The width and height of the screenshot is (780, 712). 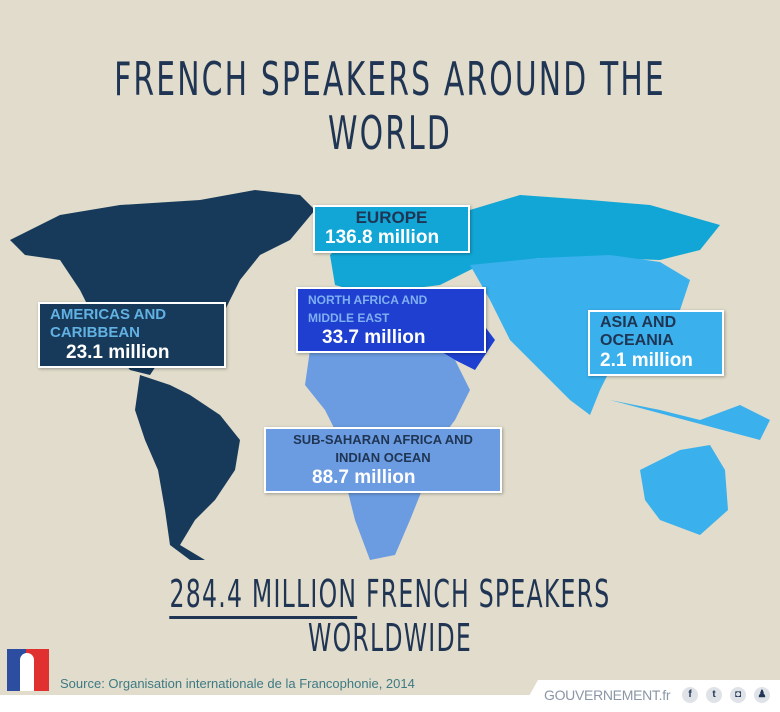 What do you see at coordinates (364, 477) in the screenshot?
I see `region-value: 88.7 million` at bounding box center [364, 477].